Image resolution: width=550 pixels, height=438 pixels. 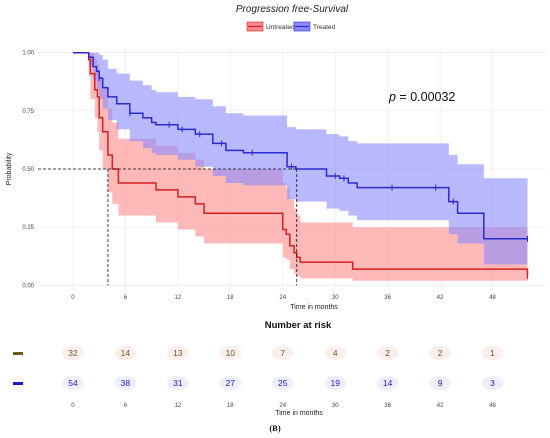 What do you see at coordinates (178, 406) in the screenshot?
I see `risk-x-tick-label-2: 12` at bounding box center [178, 406].